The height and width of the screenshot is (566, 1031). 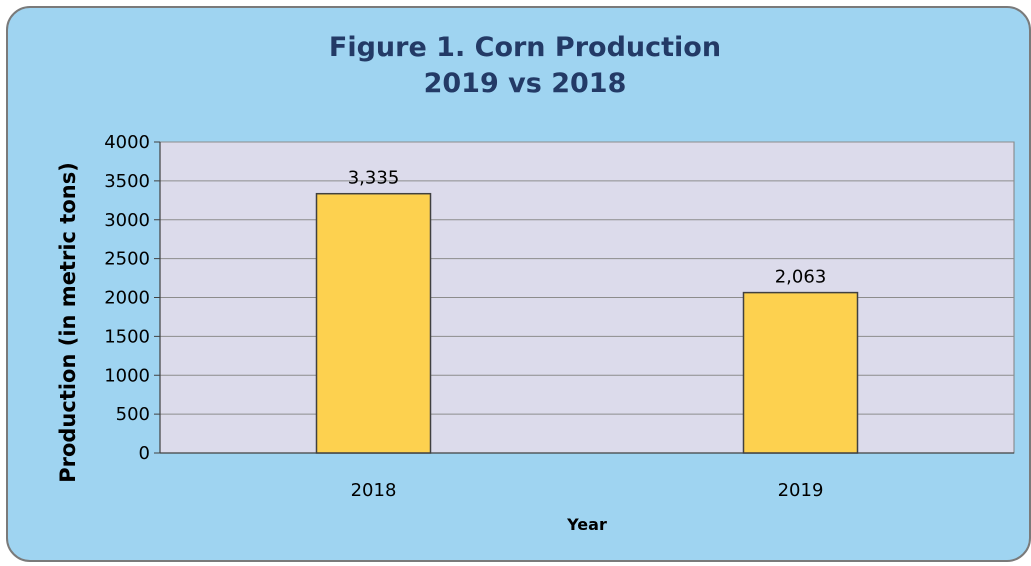 I want to click on x-axis-title: Year, so click(x=586, y=524).